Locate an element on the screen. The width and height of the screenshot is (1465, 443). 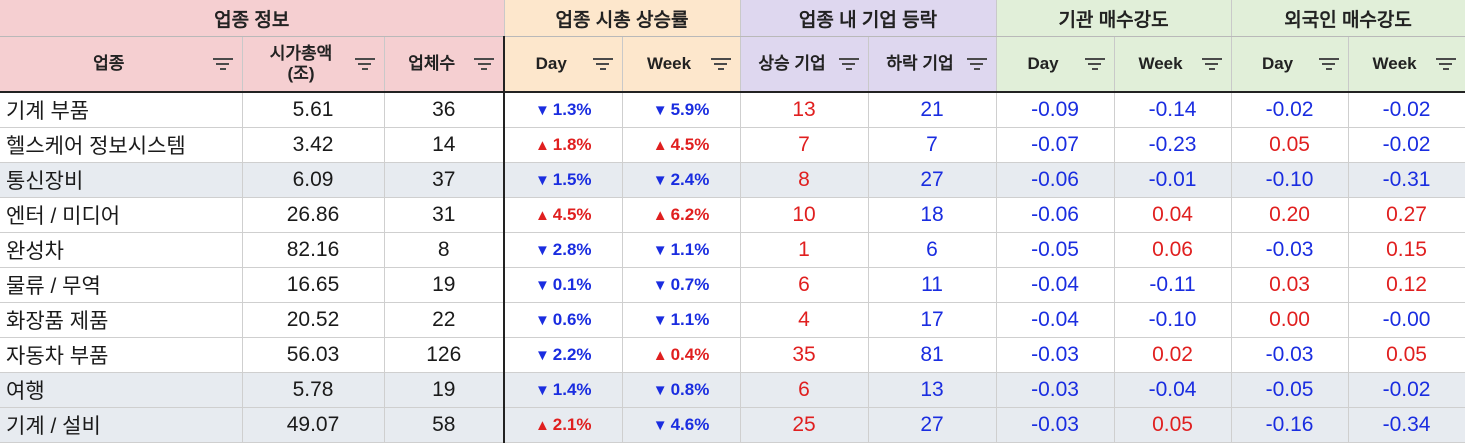
cell-rise: 8 is located at coordinates (804, 180).